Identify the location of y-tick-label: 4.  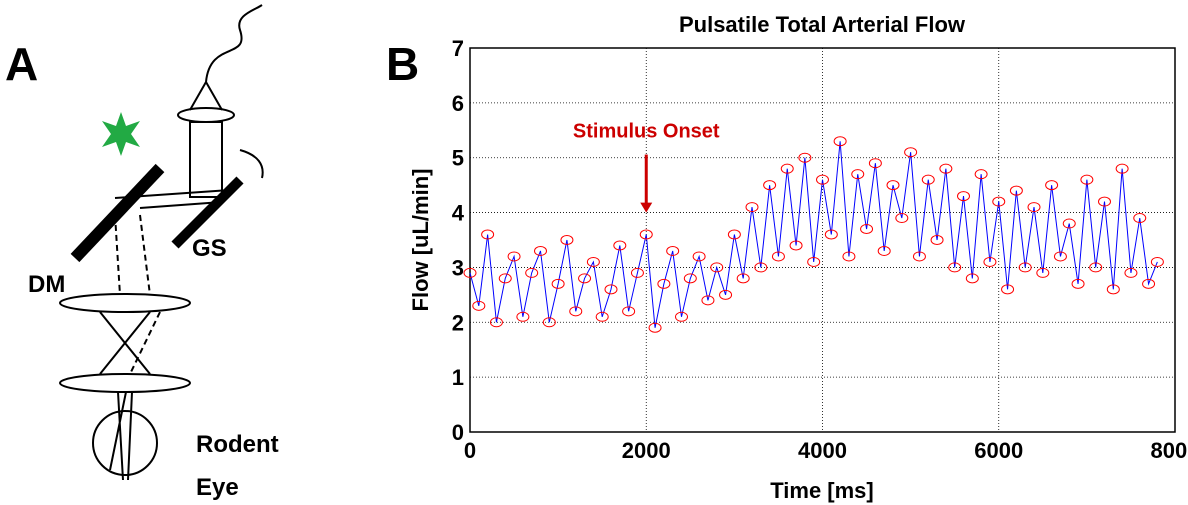
(458, 213).